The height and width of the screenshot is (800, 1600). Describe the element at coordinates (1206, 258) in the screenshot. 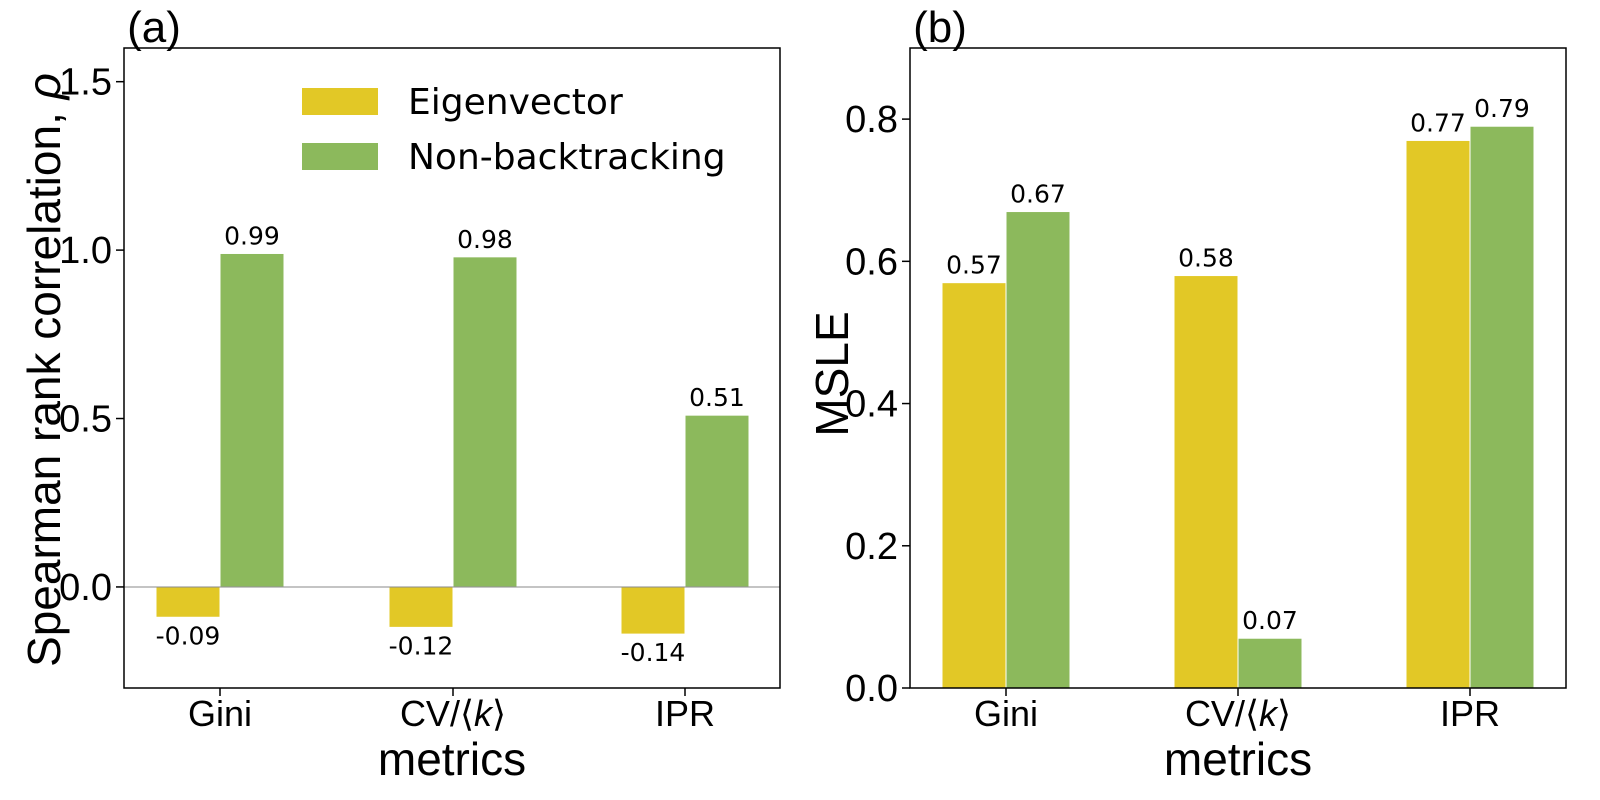

I see `data-label: 0.58` at that location.